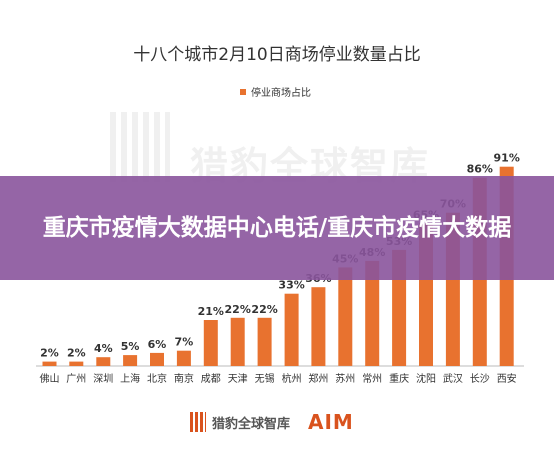 This screenshot has width=554, height=456. Describe the element at coordinates (291, 329) in the screenshot. I see `bar-杭州` at that location.